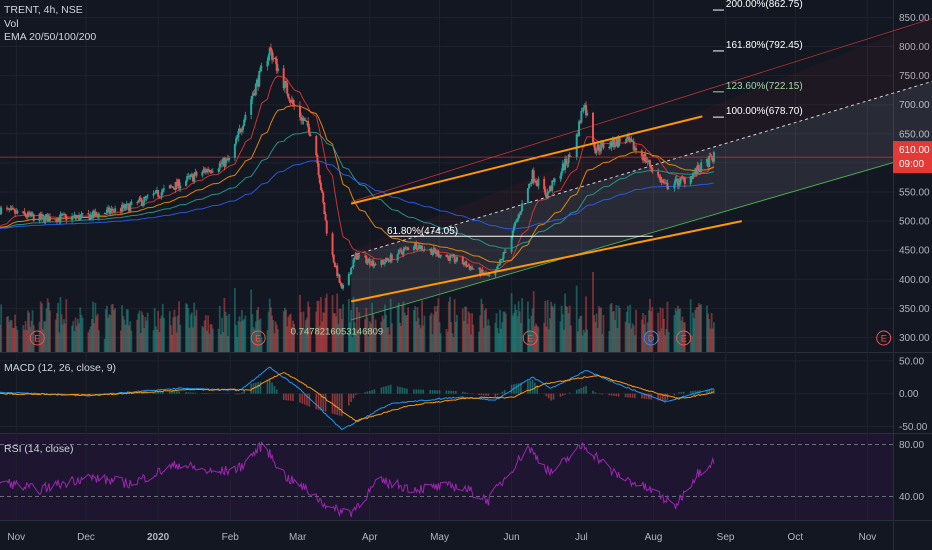 This screenshot has width=932, height=550. What do you see at coordinates (39, 449) in the screenshot?
I see `rsi-label: RSI (14, close)` at bounding box center [39, 449].